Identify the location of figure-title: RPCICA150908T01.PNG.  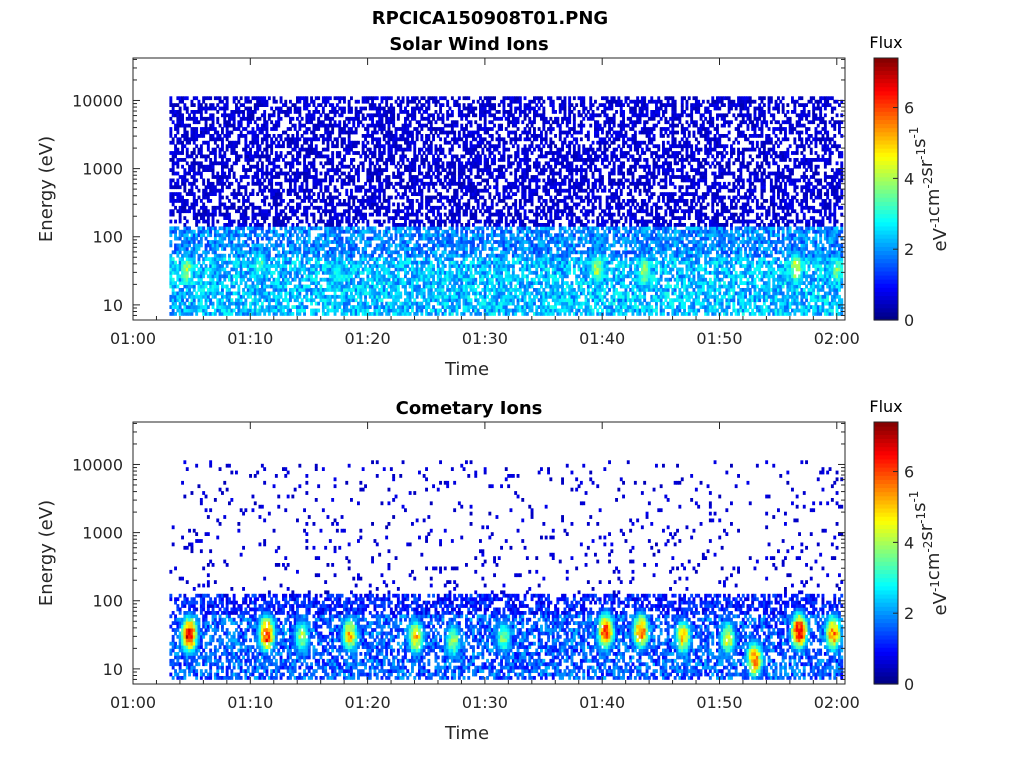
(490, 18).